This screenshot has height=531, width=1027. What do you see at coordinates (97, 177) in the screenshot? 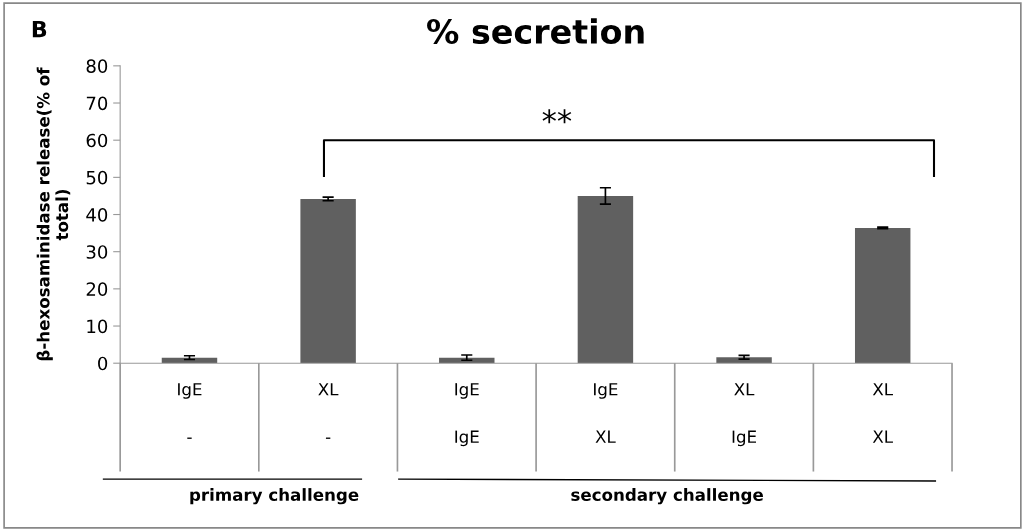
I see `y-tick-label: 50` at bounding box center [97, 177].